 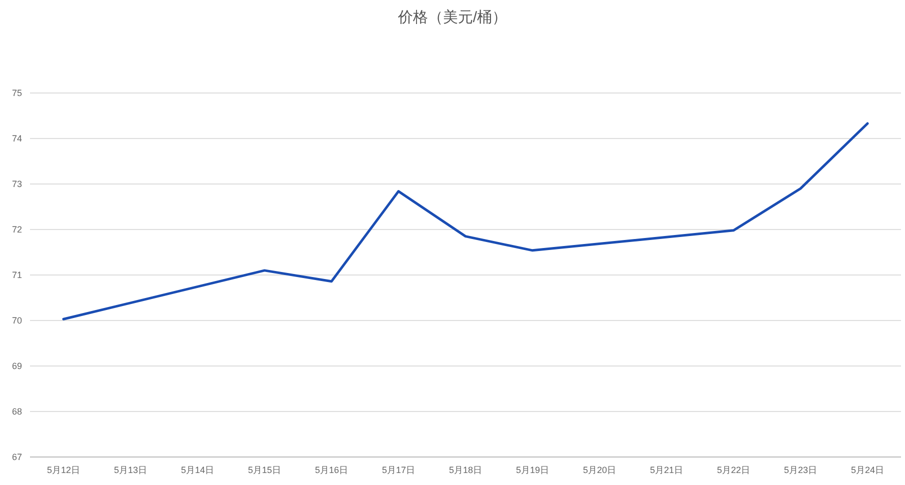 I want to click on y-tick-label: 69, so click(x=17, y=366).